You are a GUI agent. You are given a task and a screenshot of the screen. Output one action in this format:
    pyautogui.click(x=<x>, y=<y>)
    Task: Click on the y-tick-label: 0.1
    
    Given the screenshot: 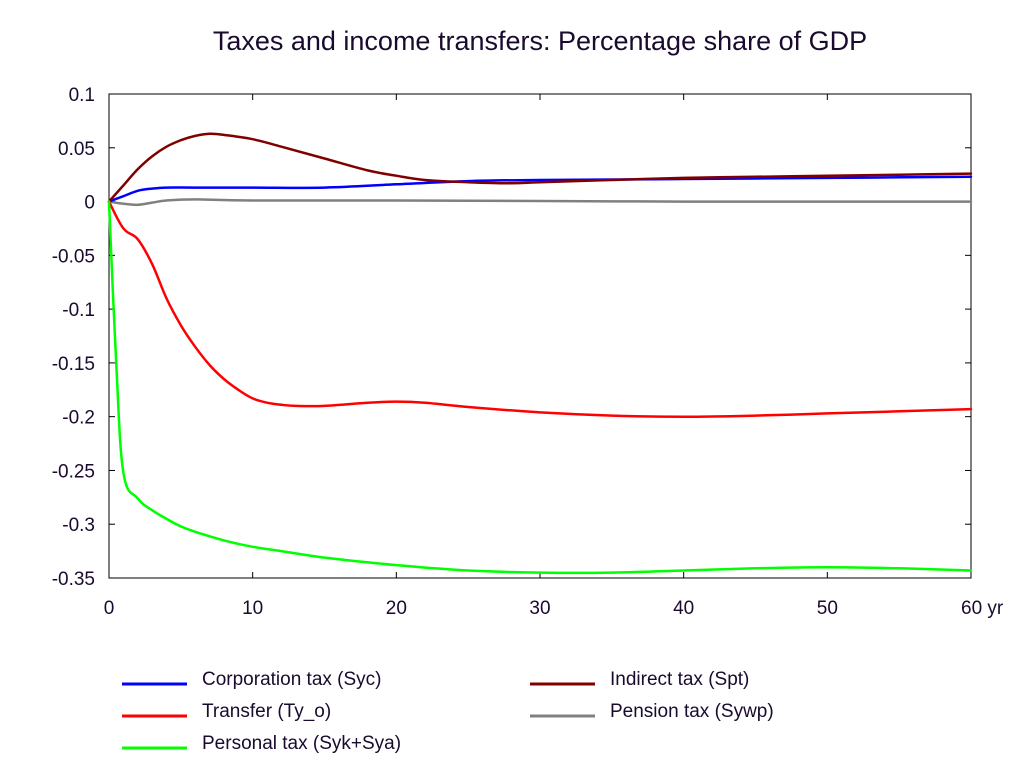 What is the action you would take?
    pyautogui.click(x=82, y=95)
    